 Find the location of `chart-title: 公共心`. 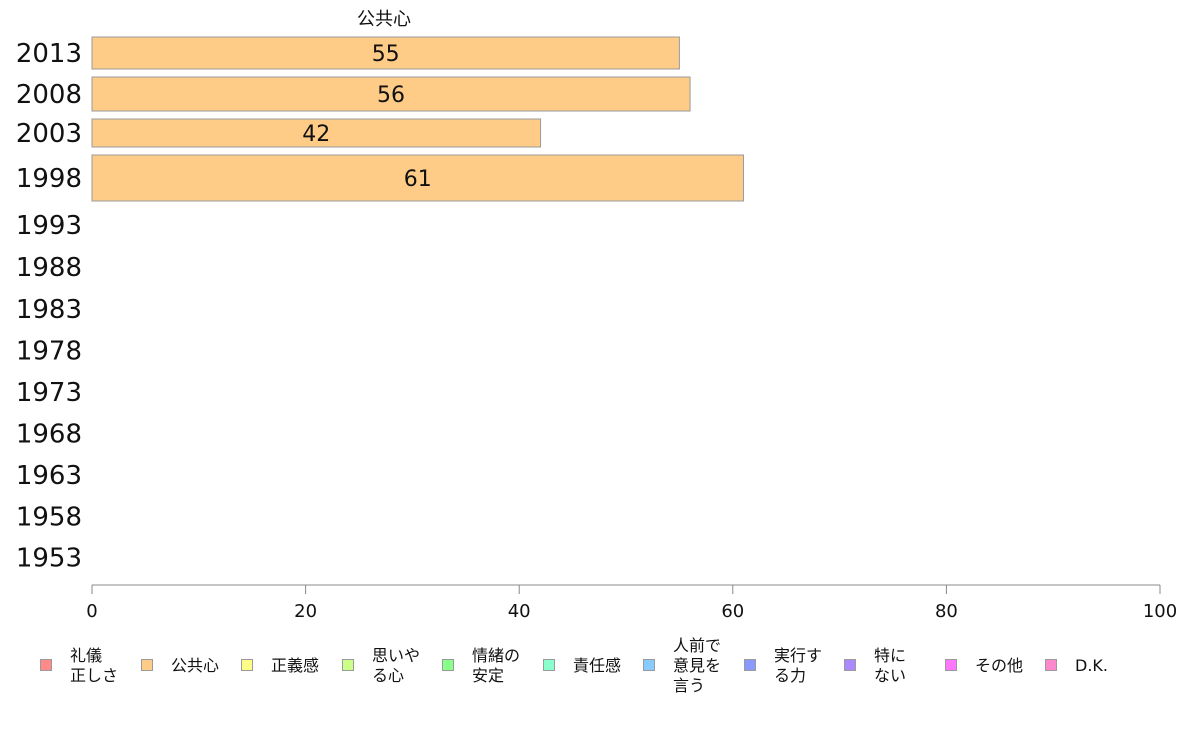

chart-title: 公共心 is located at coordinates (384, 19).